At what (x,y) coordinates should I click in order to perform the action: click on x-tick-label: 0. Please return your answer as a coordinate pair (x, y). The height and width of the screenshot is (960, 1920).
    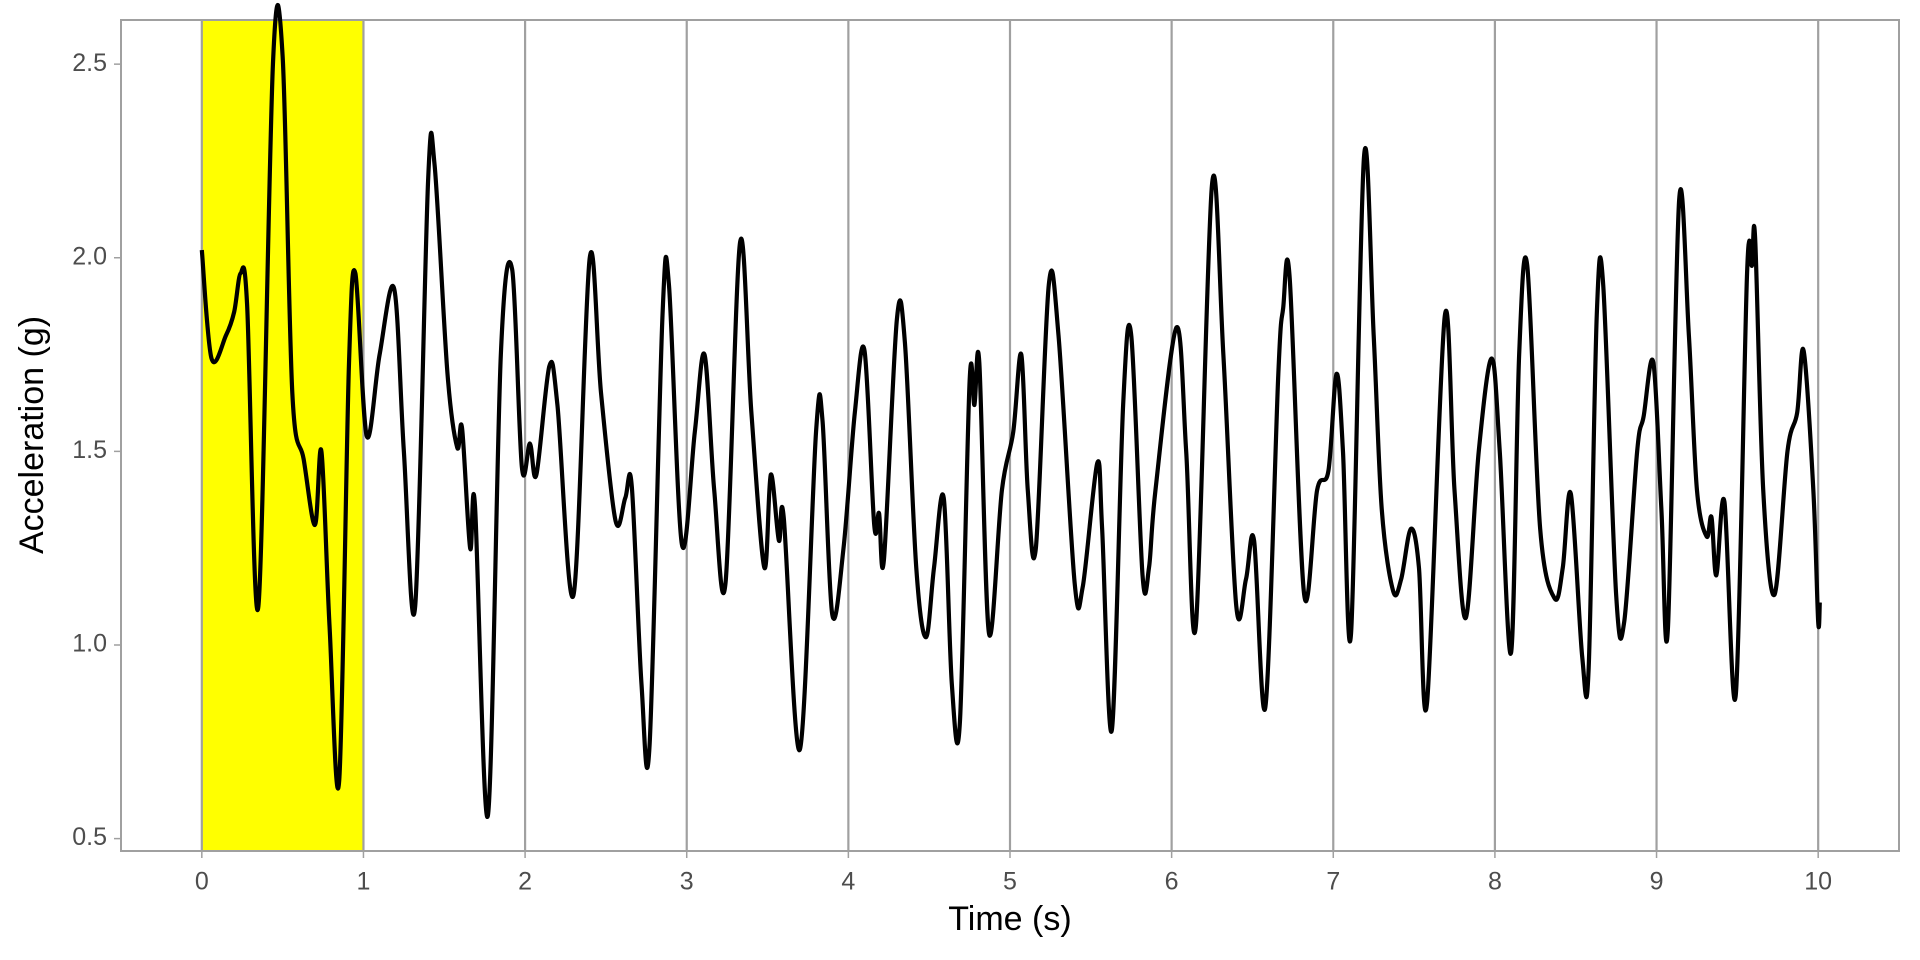
    Looking at the image, I should click on (202, 882).